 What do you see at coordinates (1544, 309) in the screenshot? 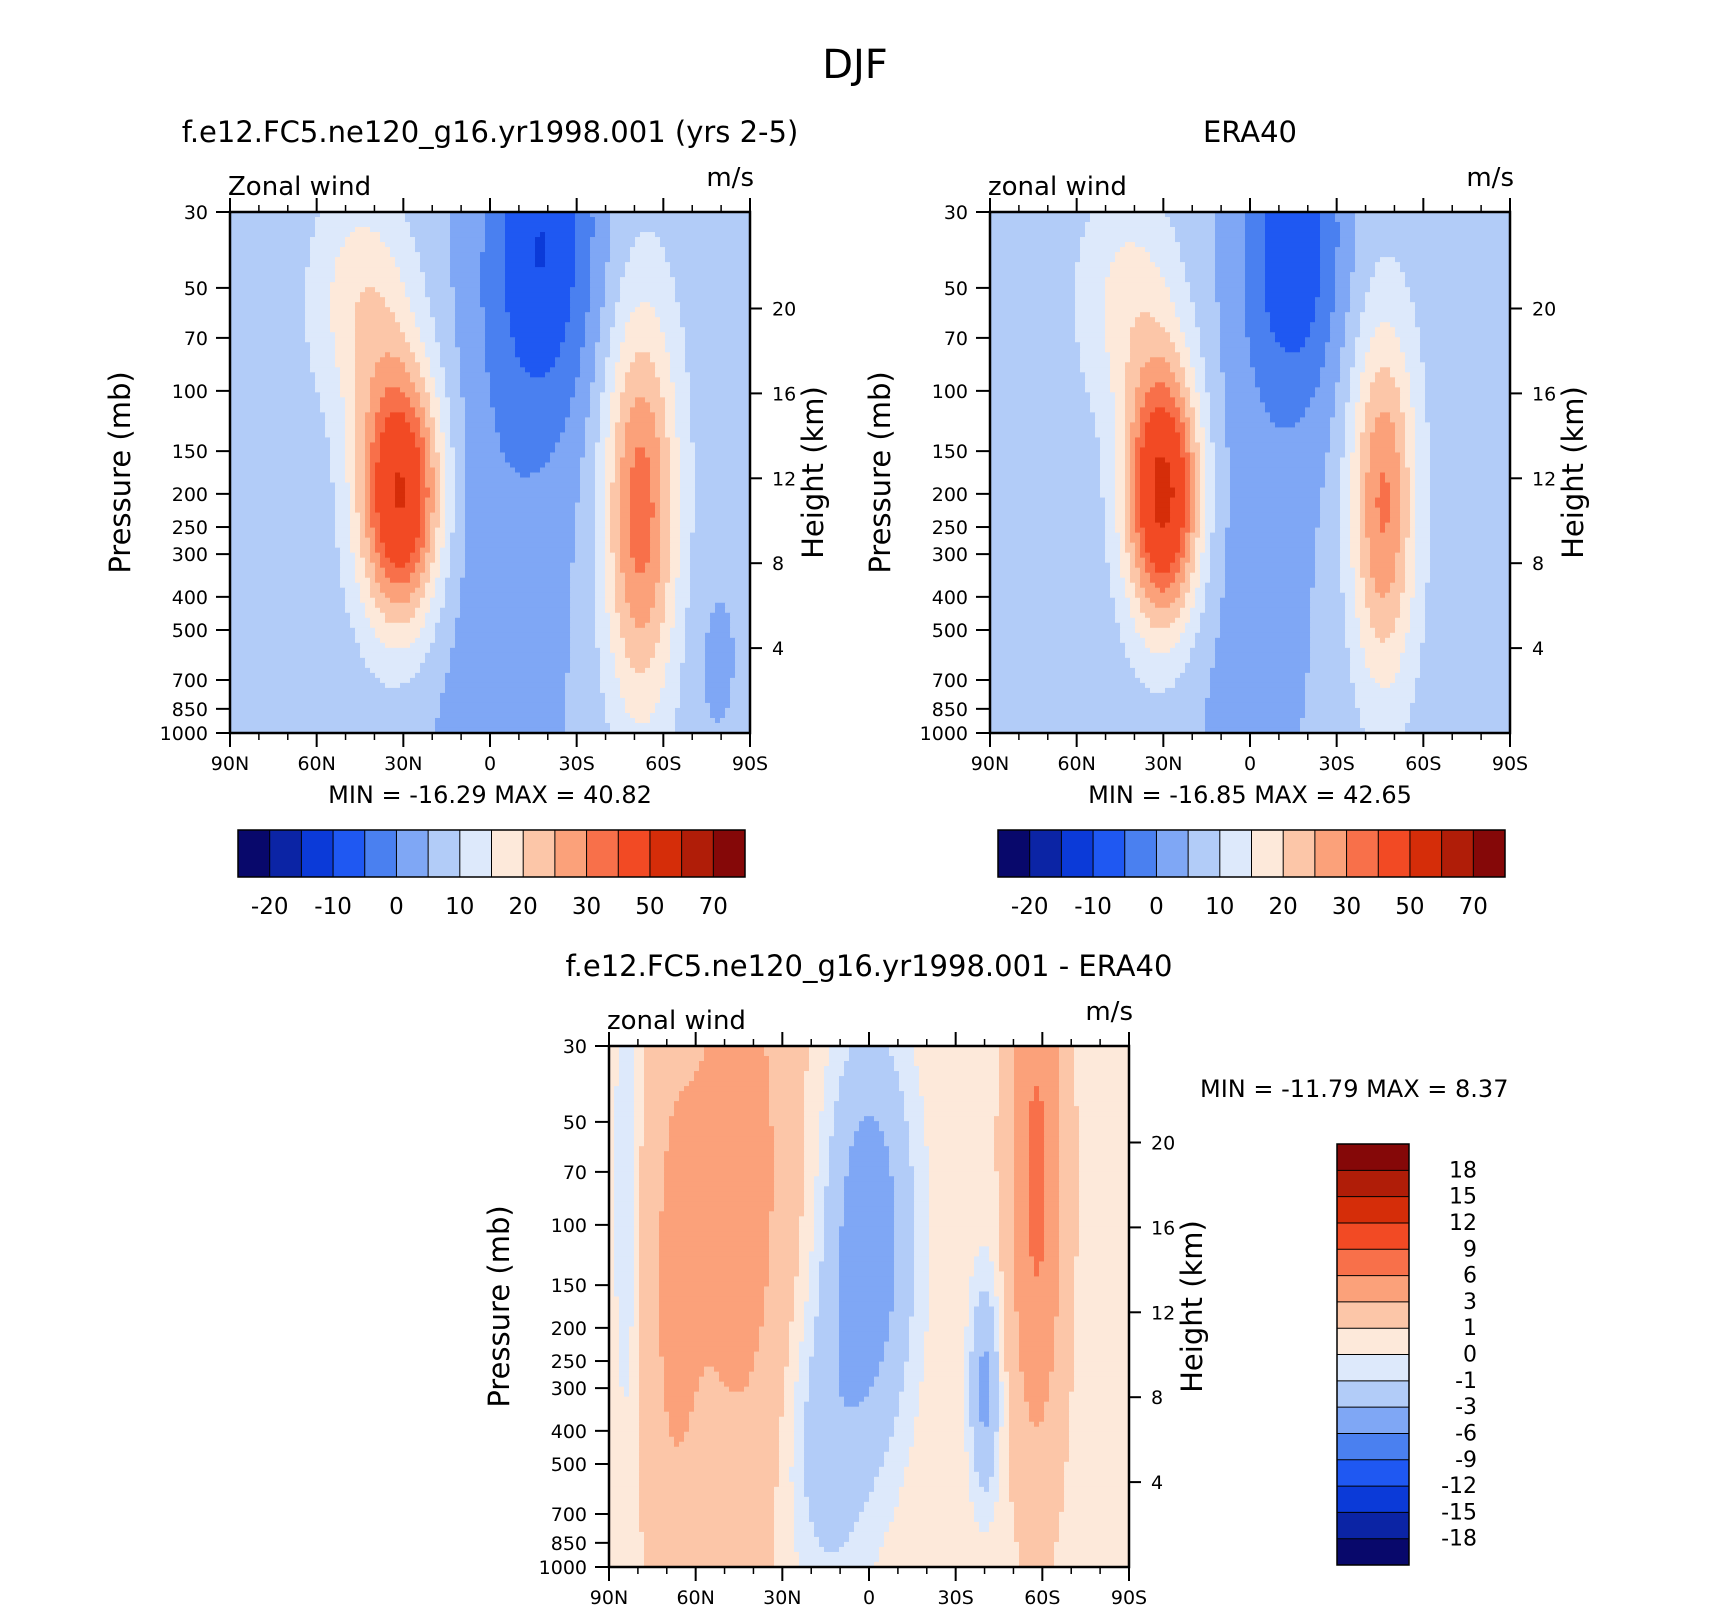
I see `height-tick-label: 20` at bounding box center [1544, 309].